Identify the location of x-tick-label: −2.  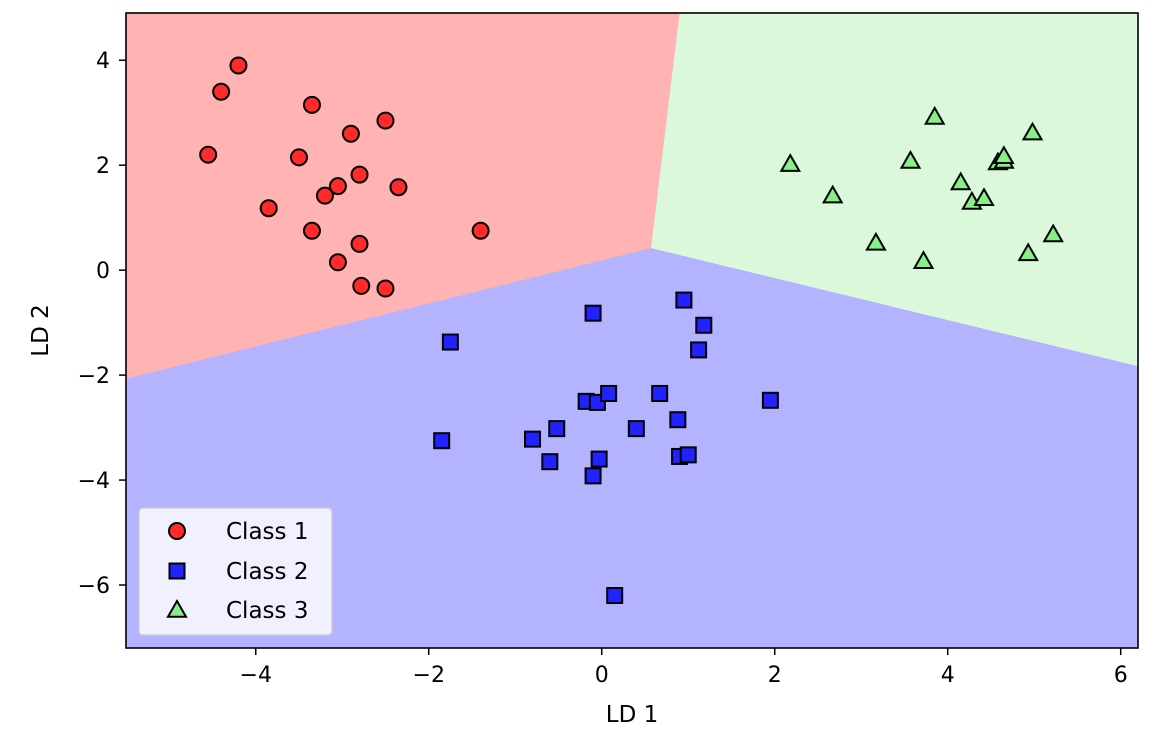
(429, 675).